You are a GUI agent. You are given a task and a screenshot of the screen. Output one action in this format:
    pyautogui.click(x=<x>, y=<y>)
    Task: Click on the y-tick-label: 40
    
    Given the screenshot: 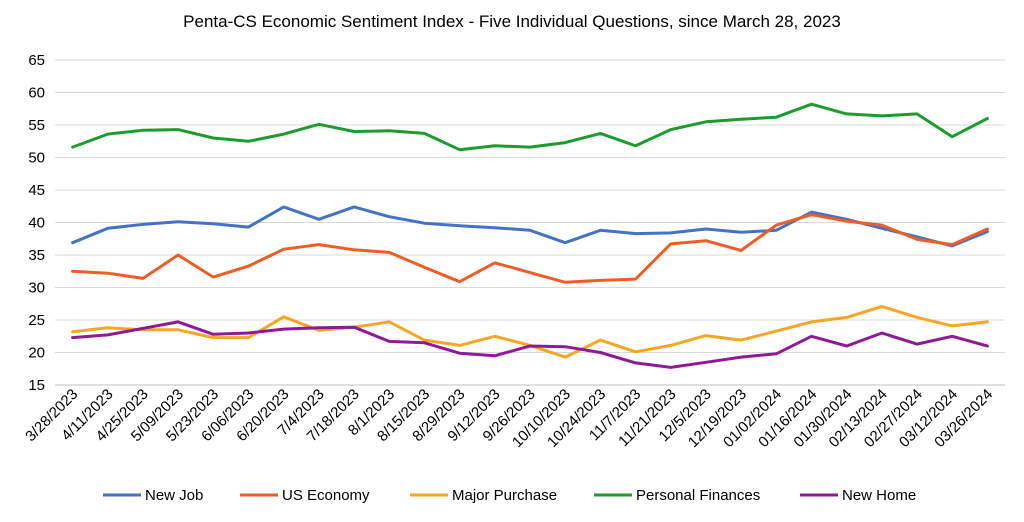 What is the action you would take?
    pyautogui.click(x=36, y=223)
    